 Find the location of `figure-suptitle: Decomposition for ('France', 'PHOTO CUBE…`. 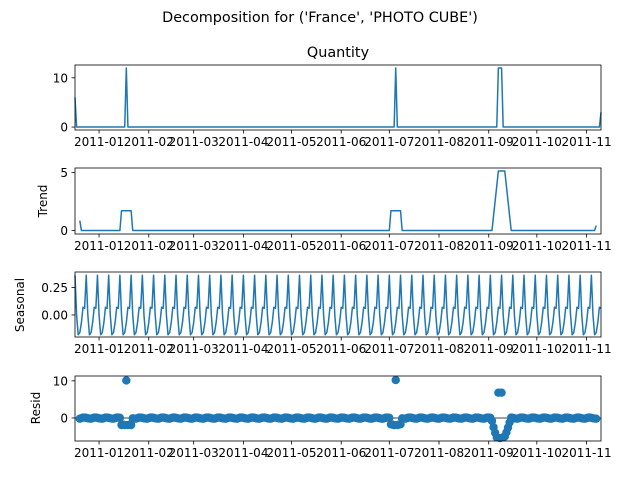

figure-suptitle: Decomposition for ('France', 'PHOTO CUBE… is located at coordinates (320, 18).